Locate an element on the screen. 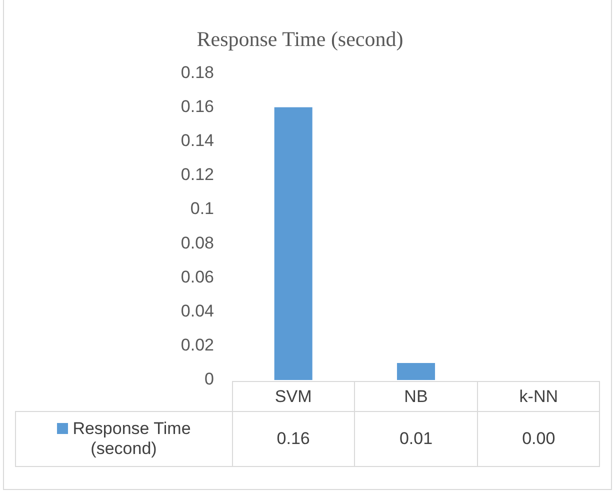 Image resolution: width=615 pixels, height=498 pixels. y-tick-label: 0.16 is located at coordinates (197, 106).